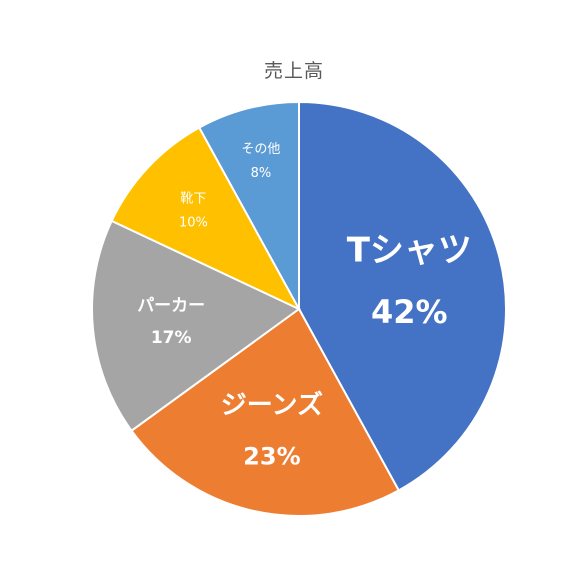 This screenshot has height=573, width=588. Describe the element at coordinates (260, 149) in the screenshot. I see `slice-category-label-5: その他` at that location.